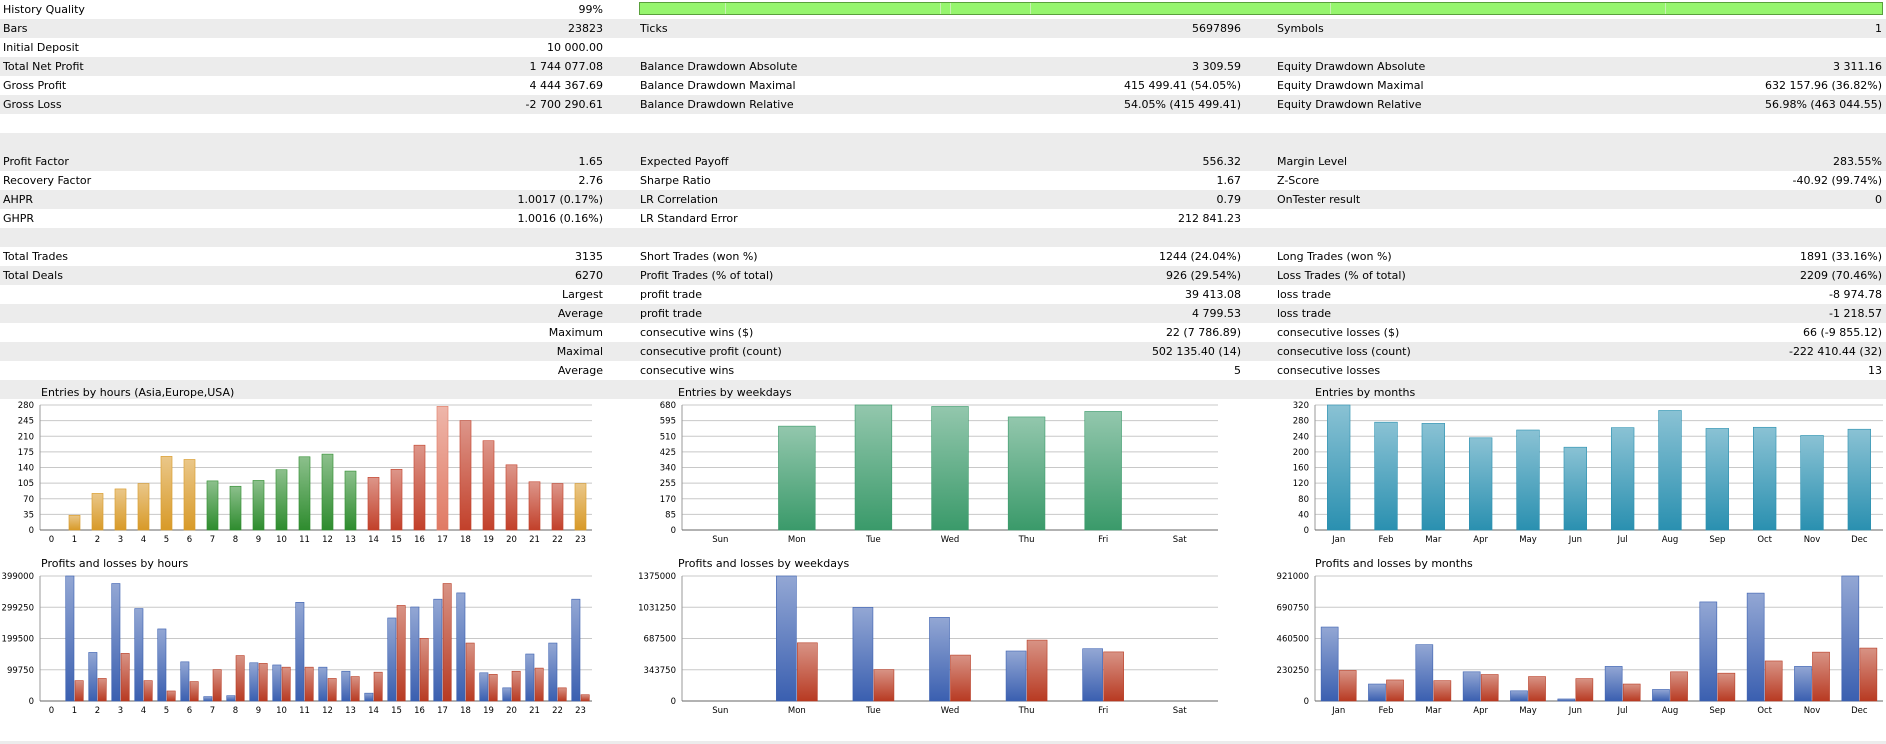  What do you see at coordinates (1222, 161) in the screenshot?
I see `metric-value: 556.32` at bounding box center [1222, 161].